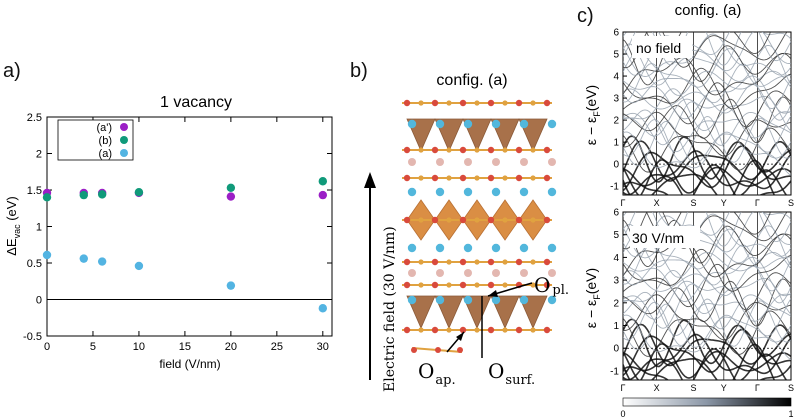 The height and width of the screenshot is (418, 798). Describe the element at coordinates (592, 298) in the screenshot. I see `bottom-y-axis-label: ε − εF(eV)` at that location.